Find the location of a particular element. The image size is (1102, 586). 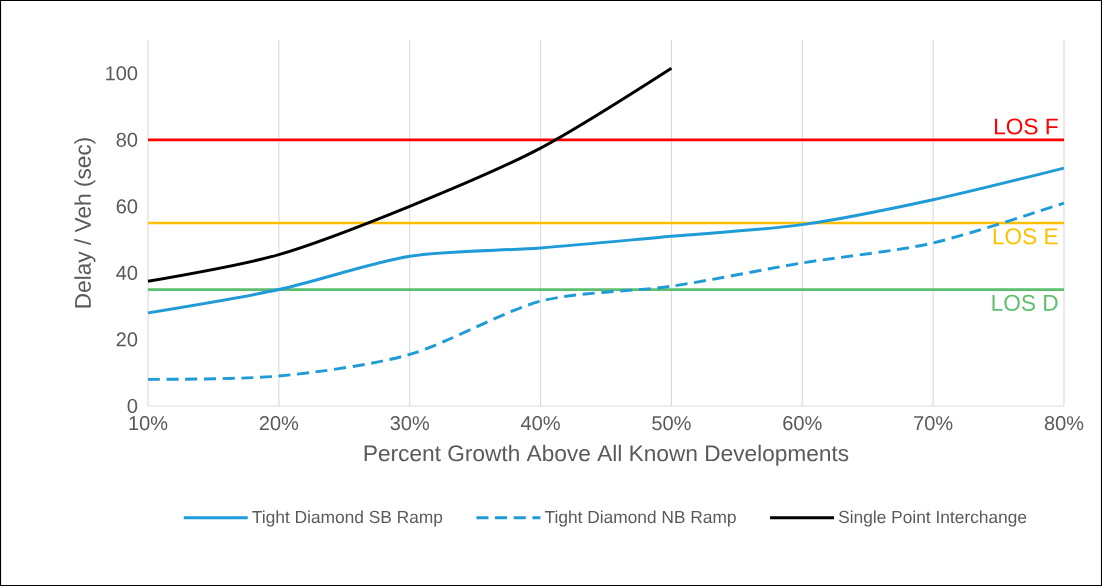

ref-line-label: LOS E is located at coordinates (1025, 236).